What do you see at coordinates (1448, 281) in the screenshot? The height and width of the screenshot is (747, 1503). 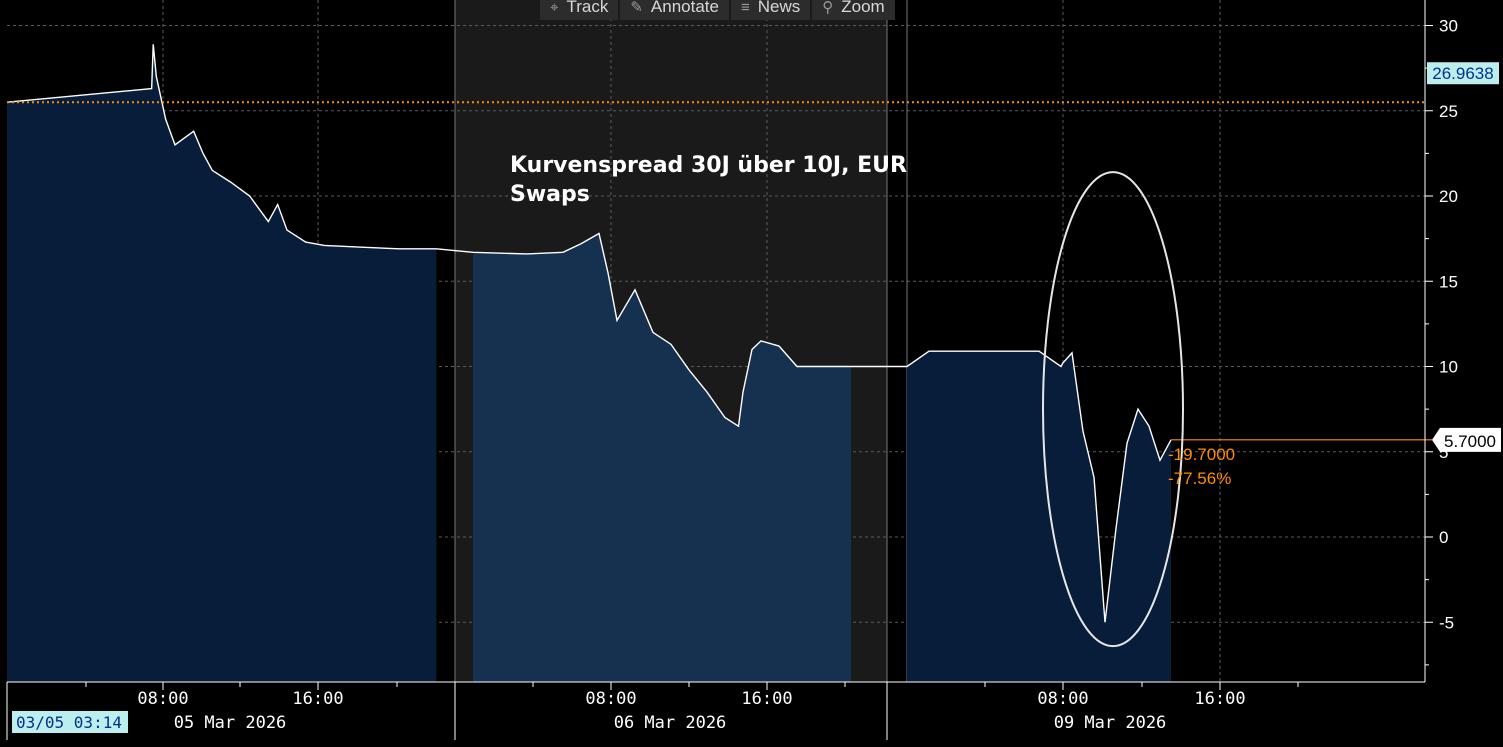 I see `y-tick-label: 15` at bounding box center [1448, 281].